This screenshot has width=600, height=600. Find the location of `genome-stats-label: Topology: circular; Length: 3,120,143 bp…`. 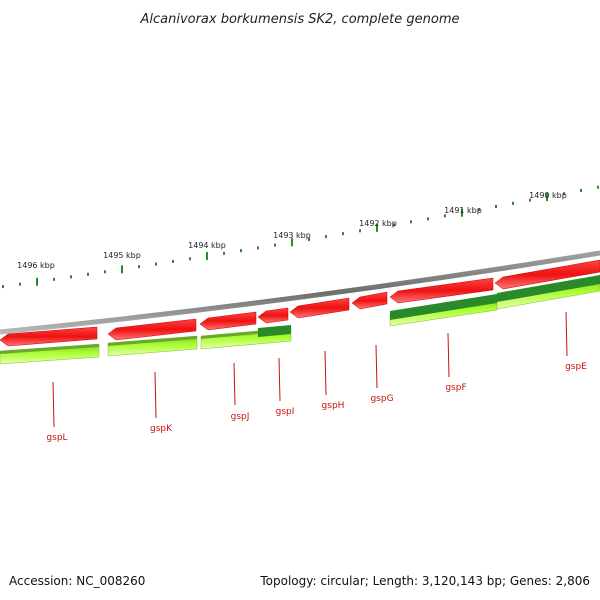

genome-stats-label: Topology: circular; Length: 3,120,143 bp… is located at coordinates (425, 581).